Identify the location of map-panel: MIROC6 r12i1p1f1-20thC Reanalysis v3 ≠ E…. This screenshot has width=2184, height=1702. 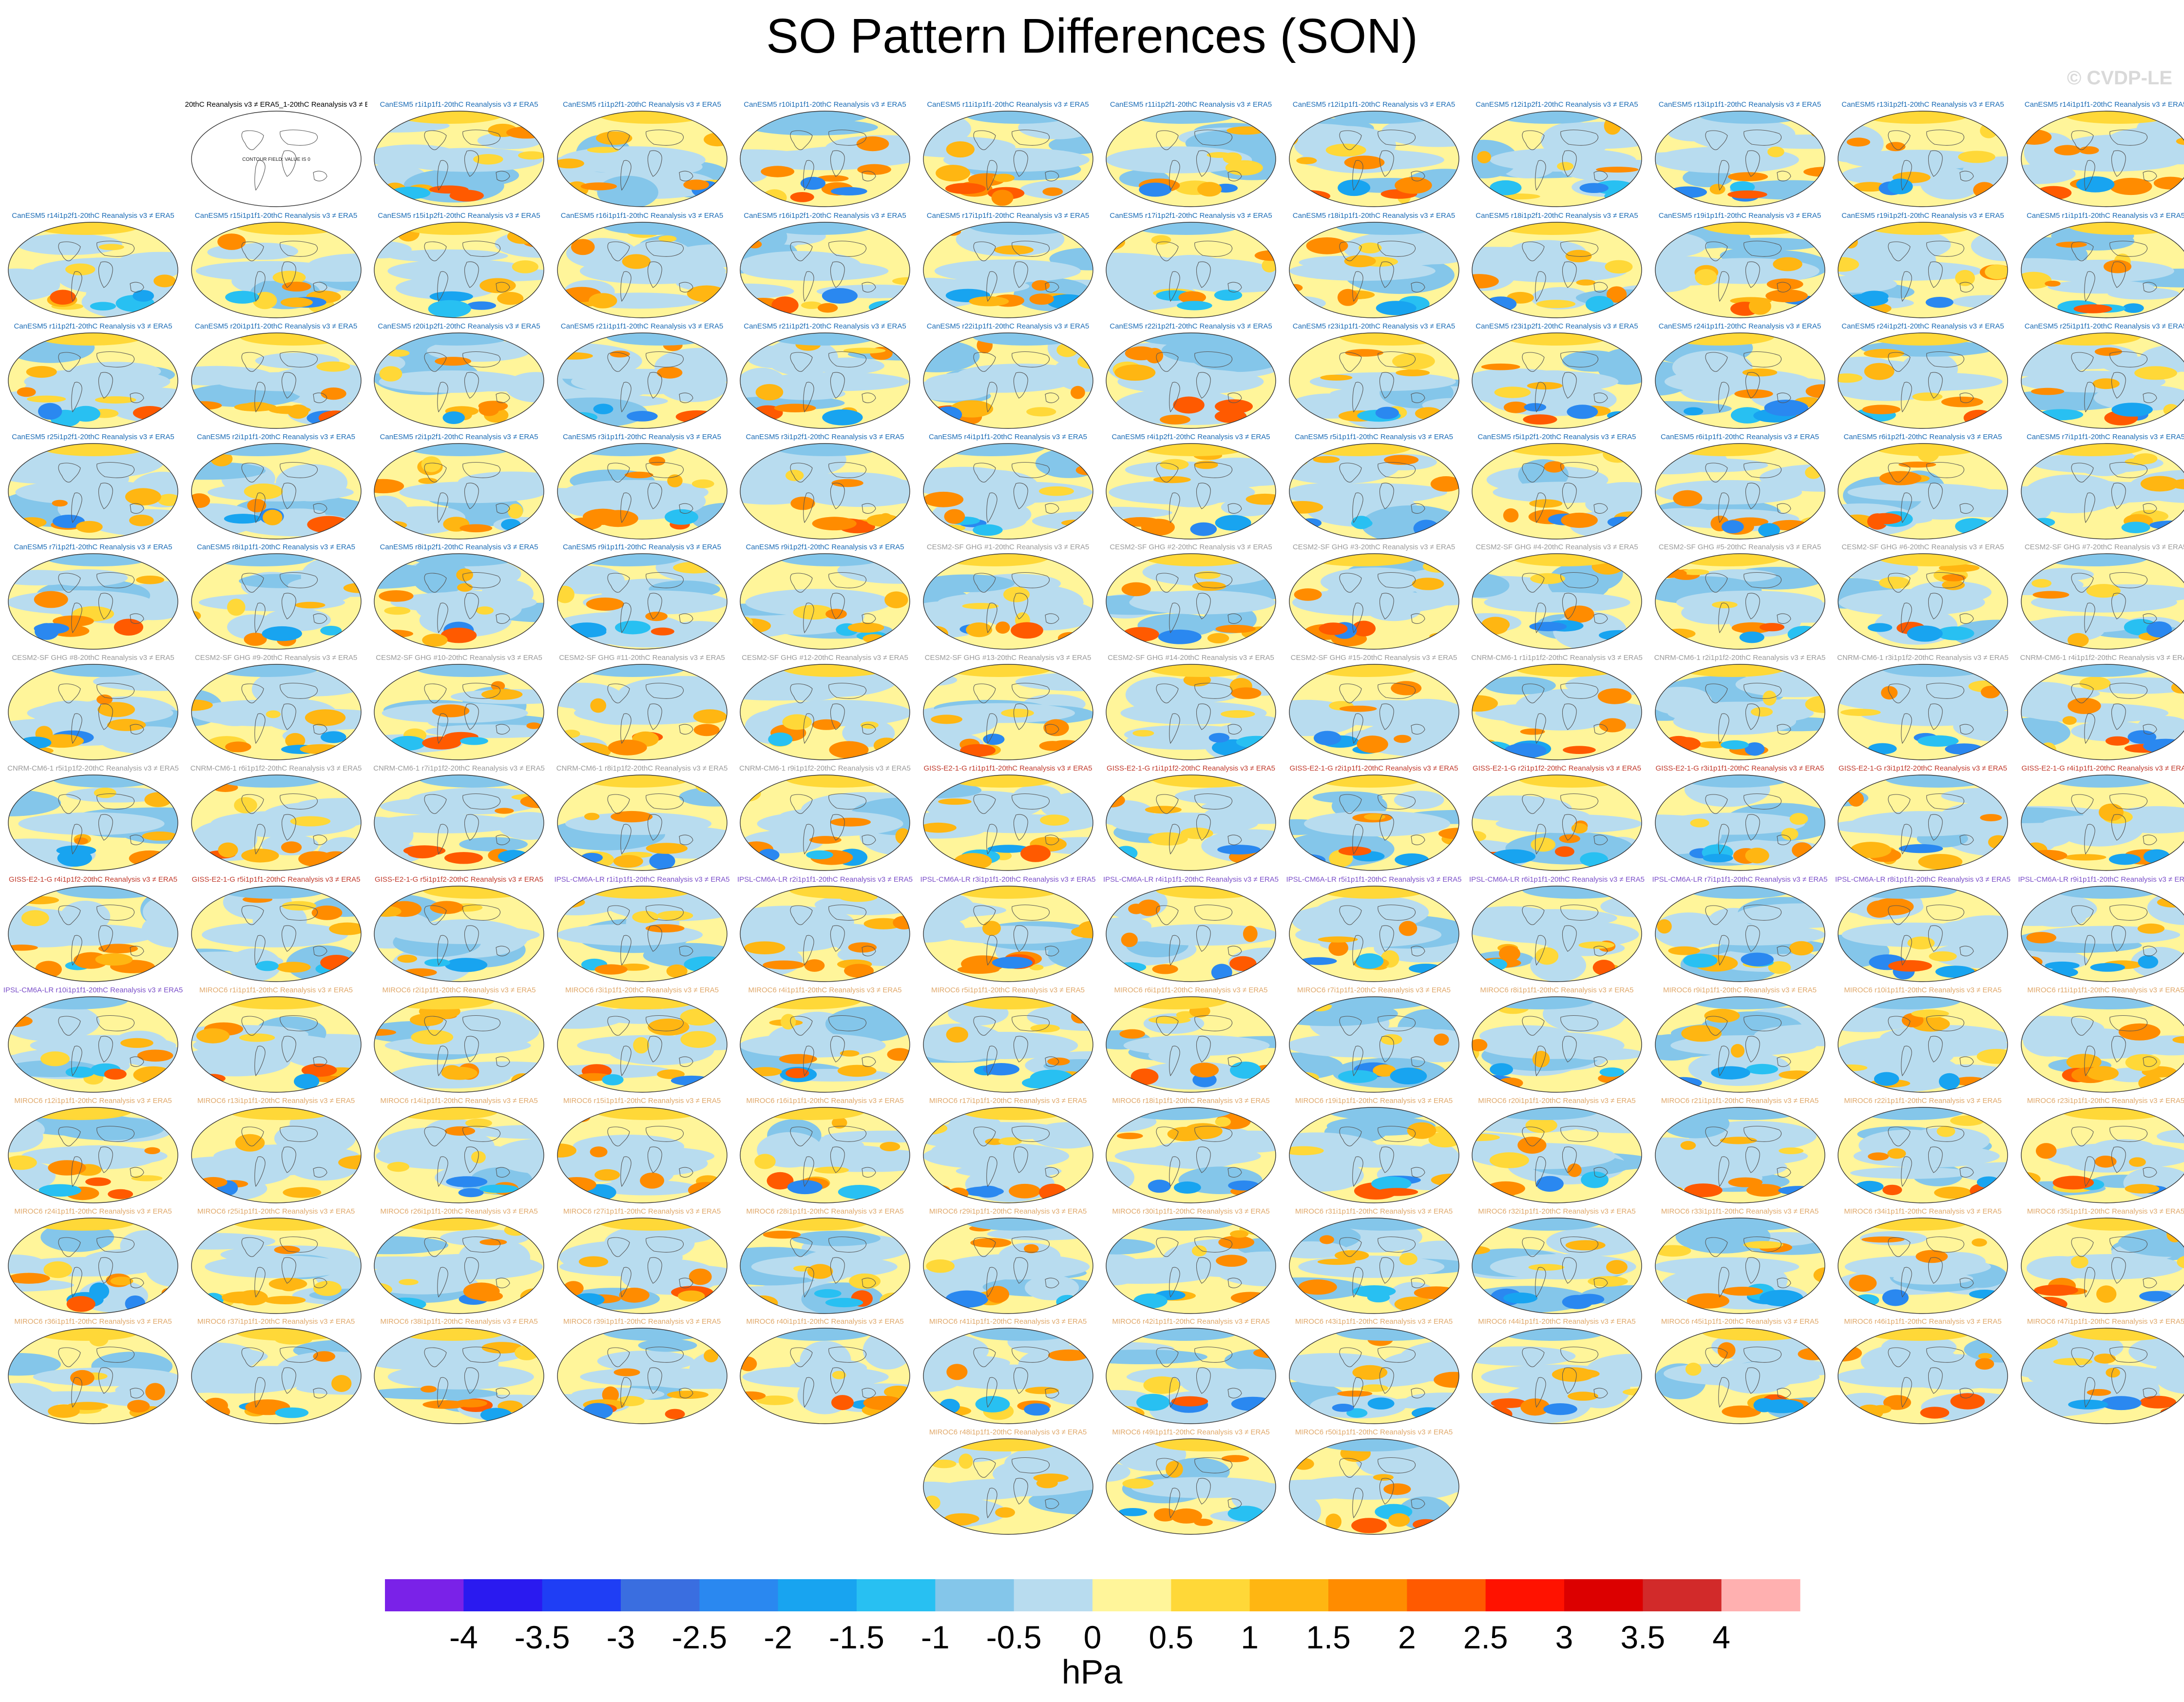
(93, 1152).